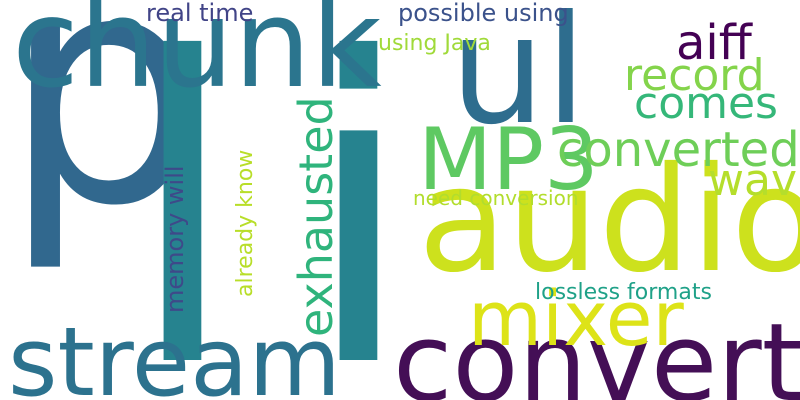 This screenshot has height=400, width=800. What do you see at coordinates (496, 198) in the screenshot?
I see `word-need-conversion: need conversion` at bounding box center [496, 198].